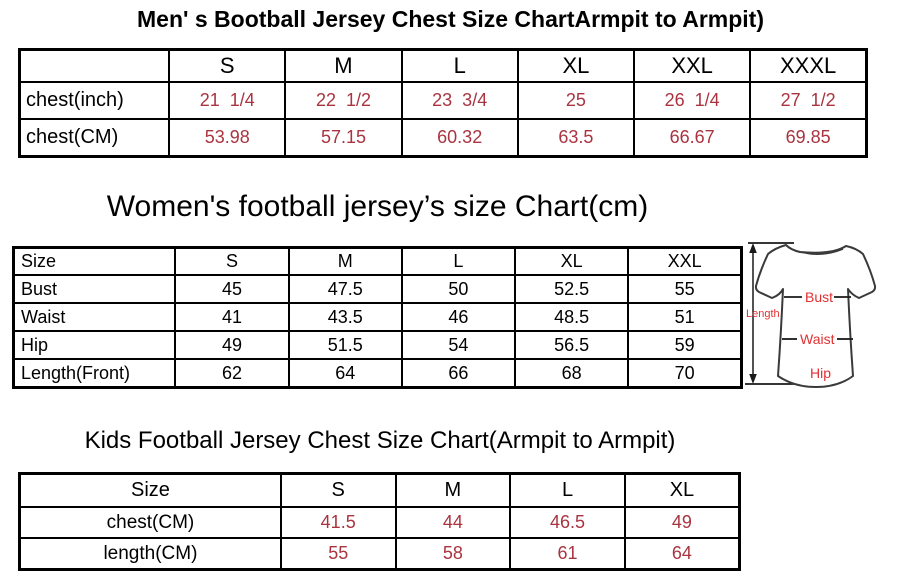 This screenshot has width=901, height=585. I want to click on value-cell: 62, so click(232, 373).